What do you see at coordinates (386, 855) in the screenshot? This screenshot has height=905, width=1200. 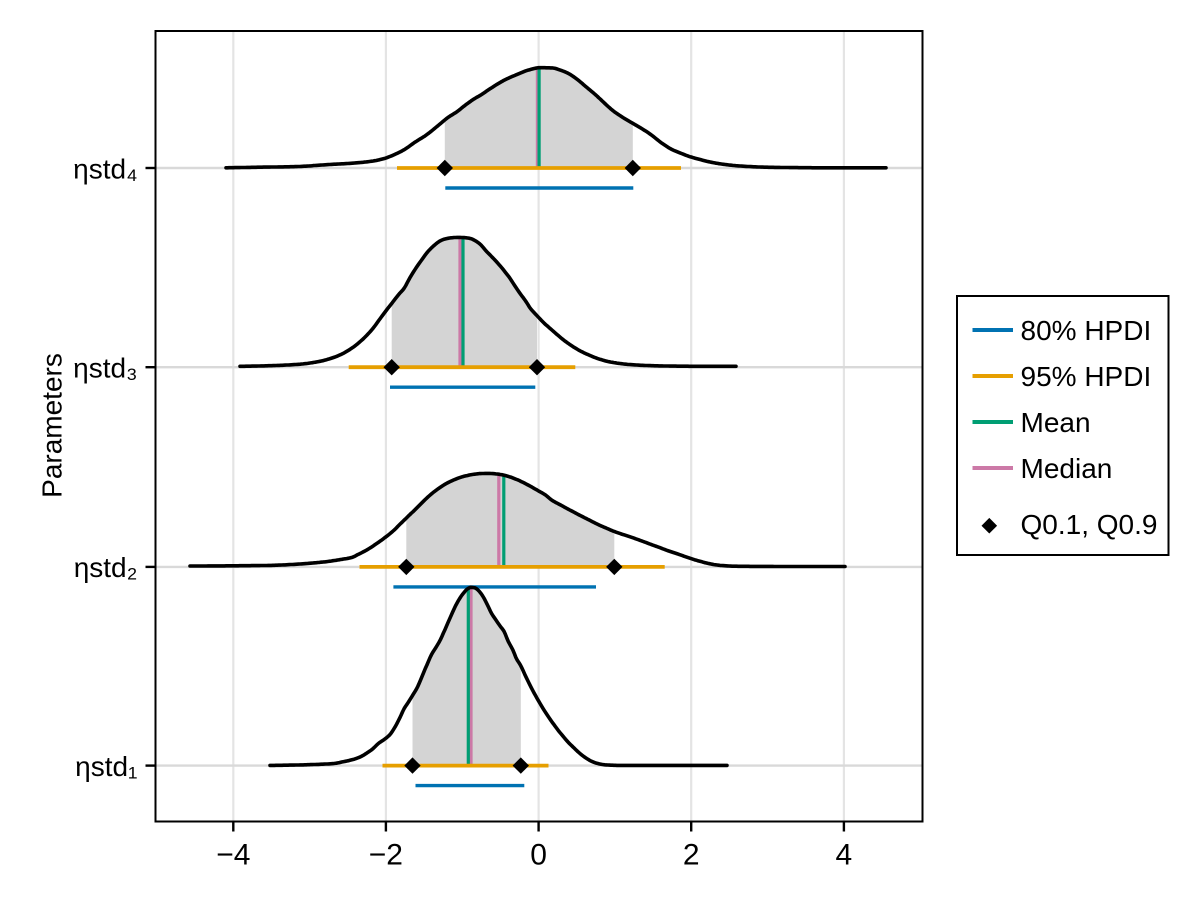 I see `svg-text: −2` at bounding box center [386, 855].